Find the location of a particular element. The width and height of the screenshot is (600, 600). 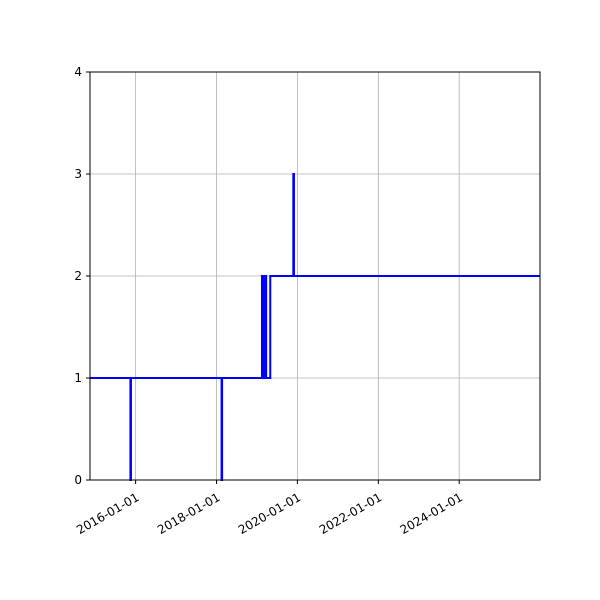

x-tick-label: 2020-01-01 is located at coordinates (269, 513).